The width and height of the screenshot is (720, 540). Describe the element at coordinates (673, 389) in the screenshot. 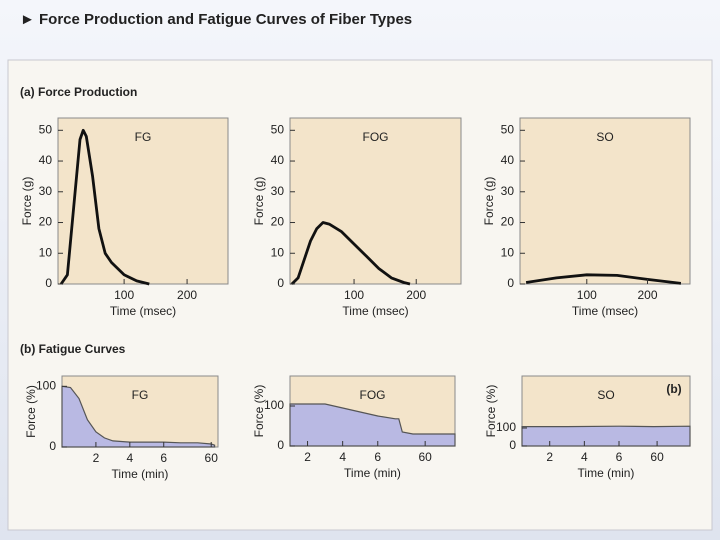

I see `annotation: (b)` at that location.